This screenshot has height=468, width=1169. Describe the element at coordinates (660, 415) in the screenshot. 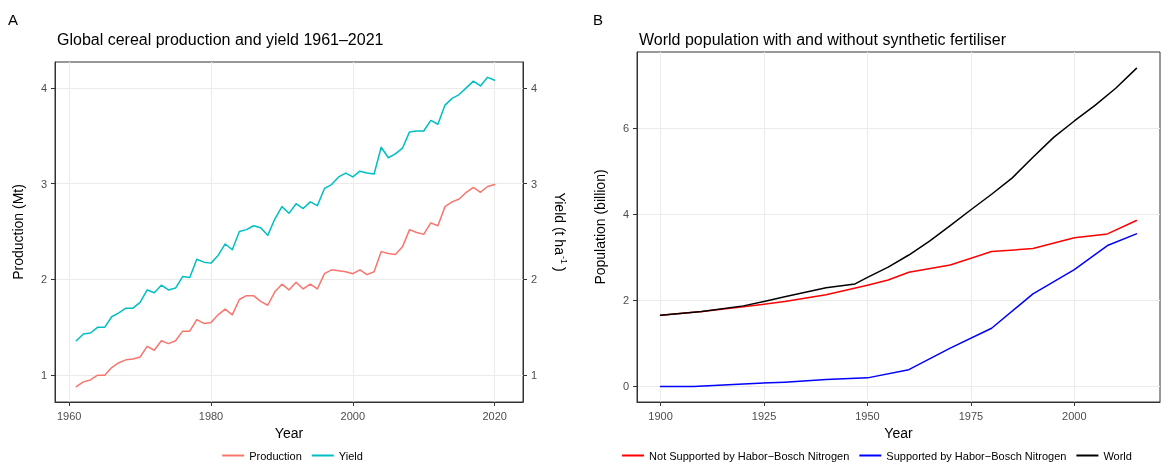

I see `x-tick-label: 1900` at that location.